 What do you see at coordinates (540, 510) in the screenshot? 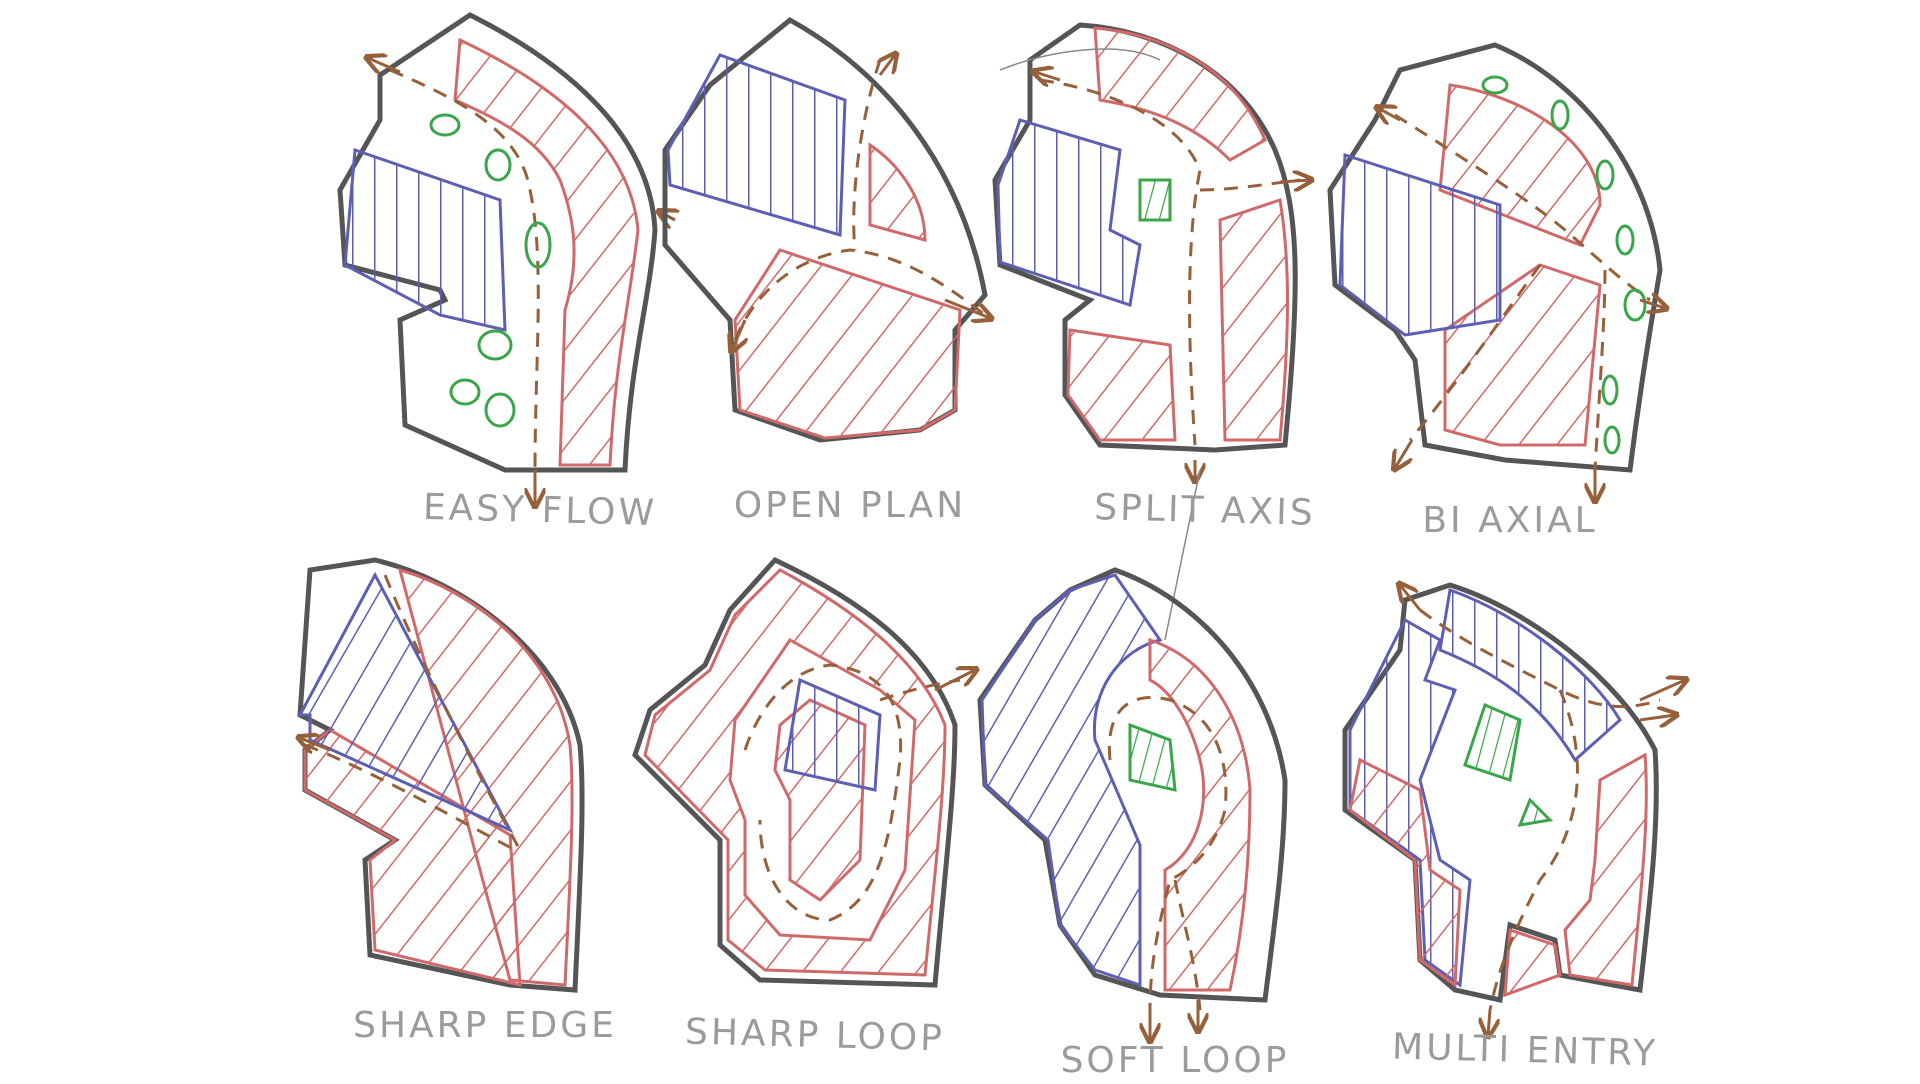
I see `caption-easy-flow: EASY FLOW` at bounding box center [540, 510].